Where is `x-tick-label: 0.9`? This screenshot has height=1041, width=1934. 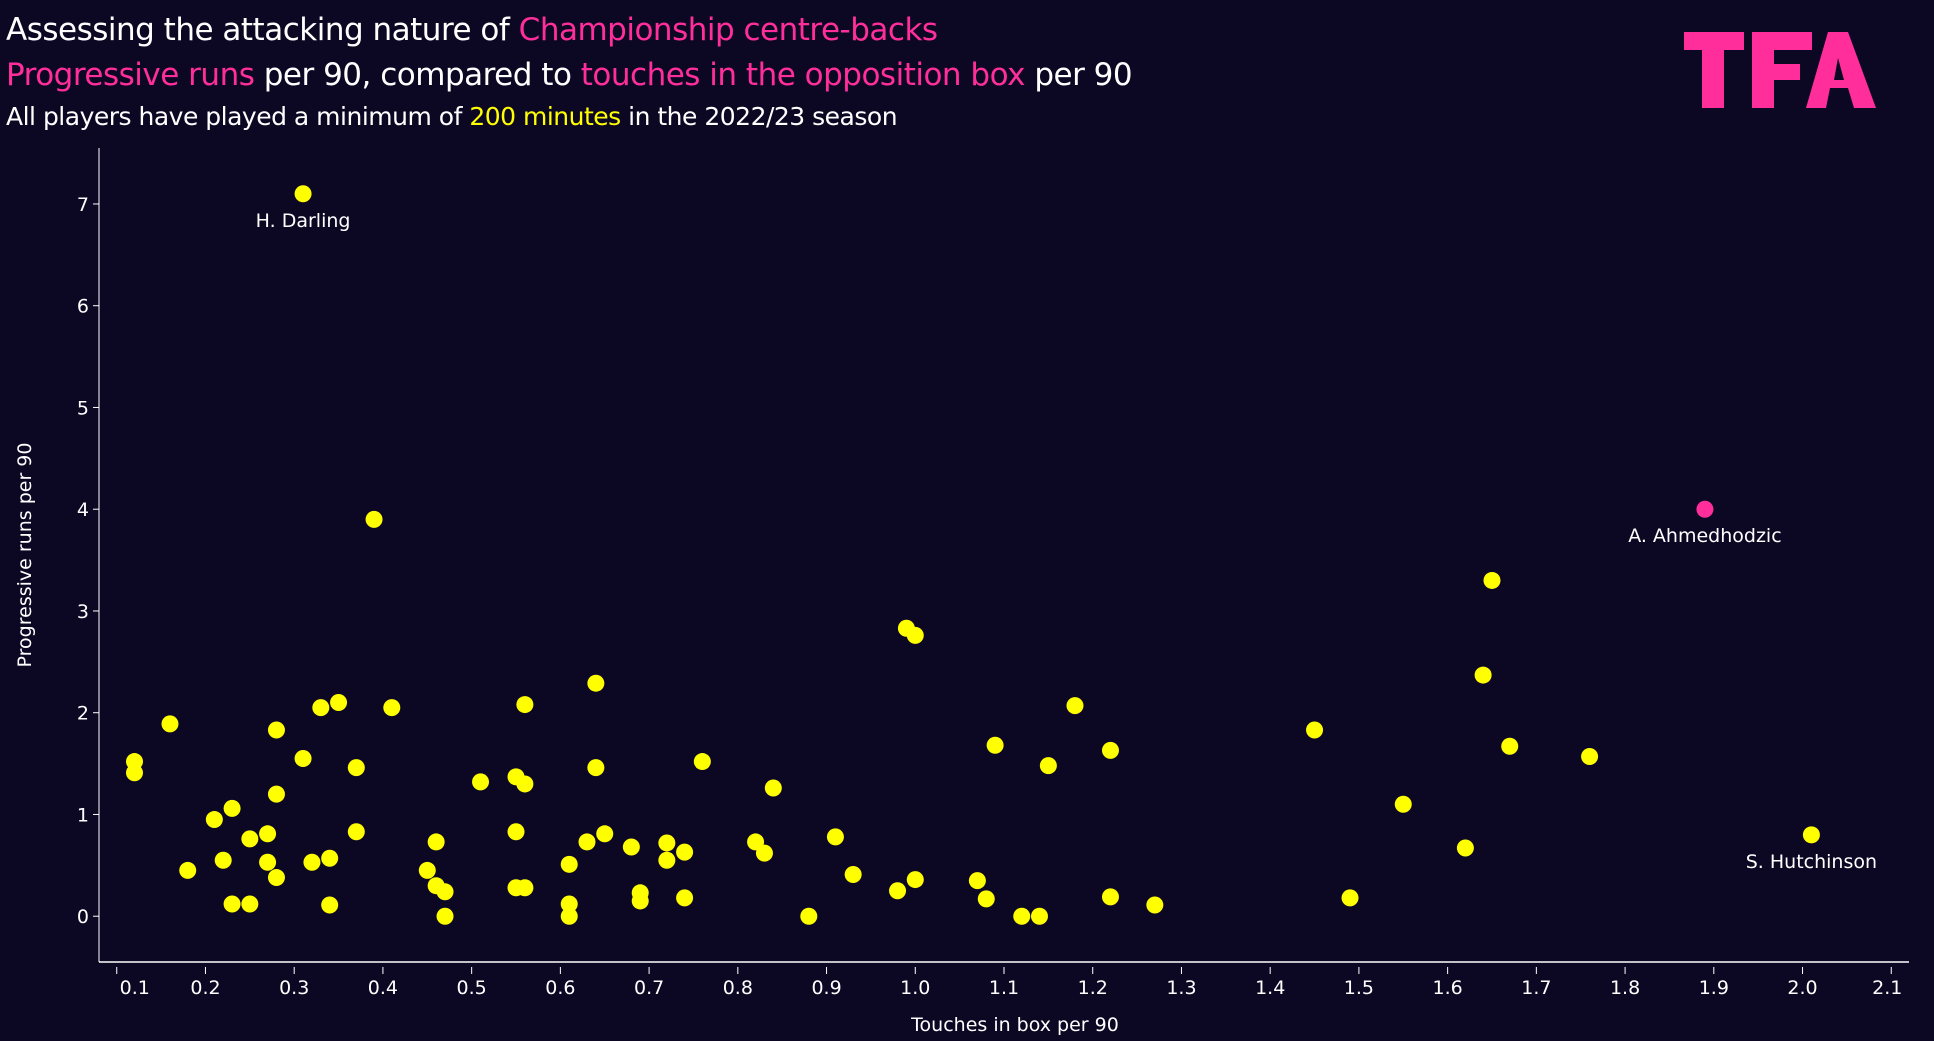
x-tick-label: 0.9 is located at coordinates (826, 988).